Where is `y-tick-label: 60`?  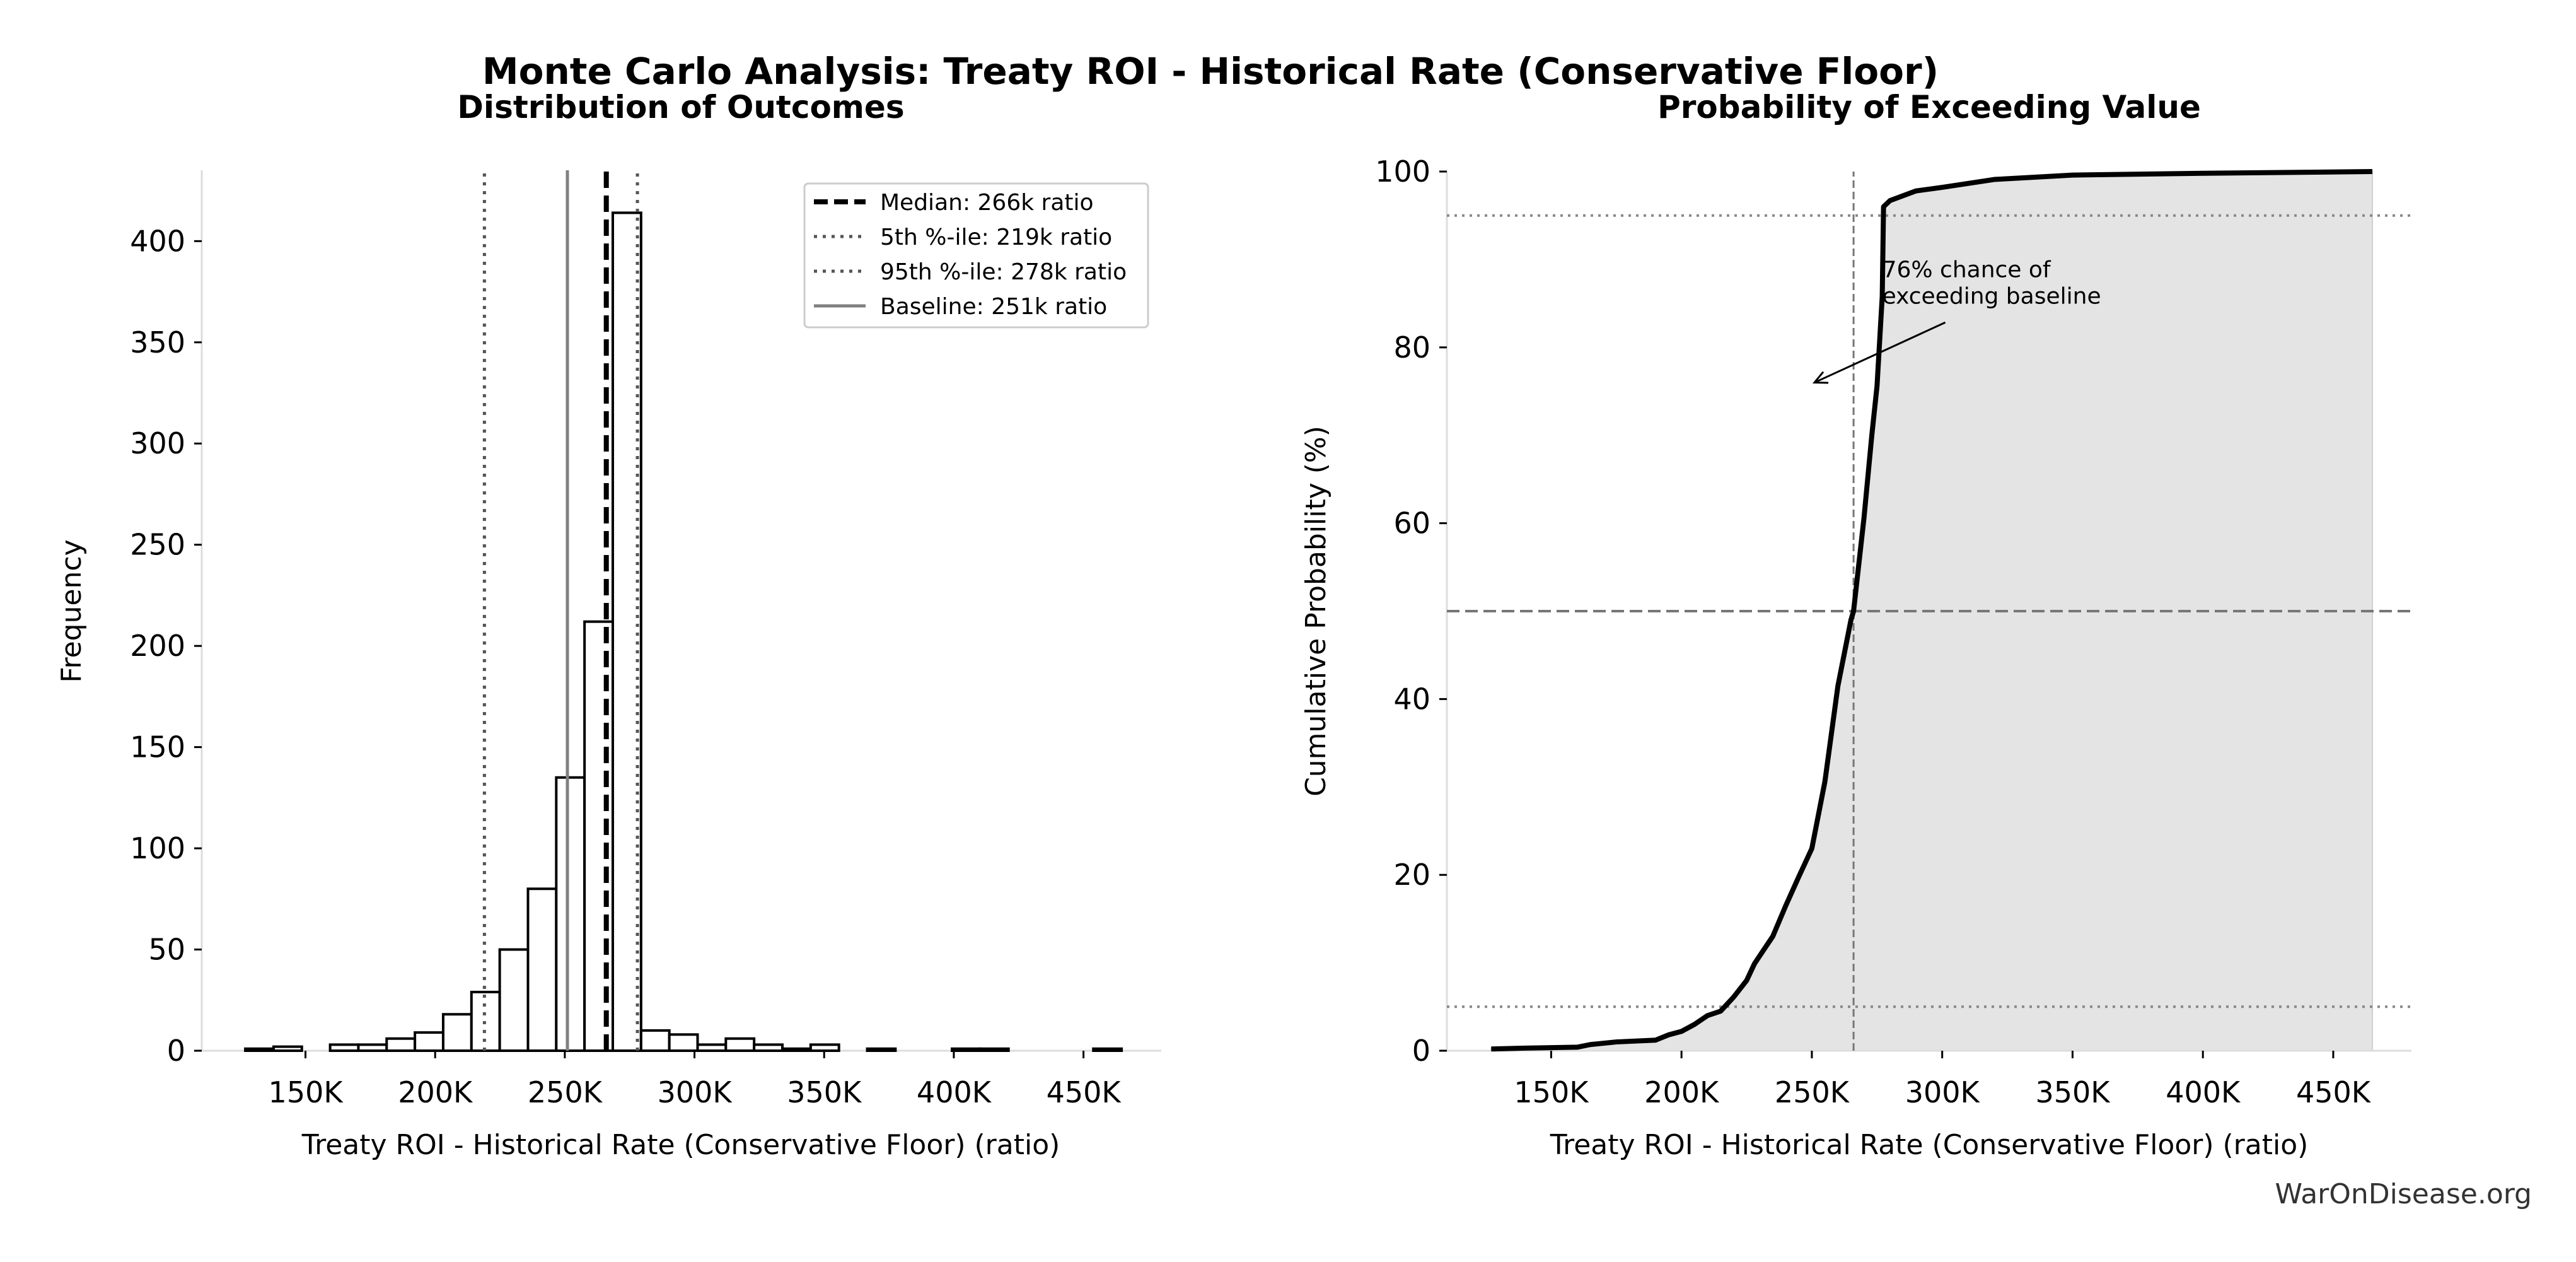
y-tick-label: 60 is located at coordinates (1412, 523).